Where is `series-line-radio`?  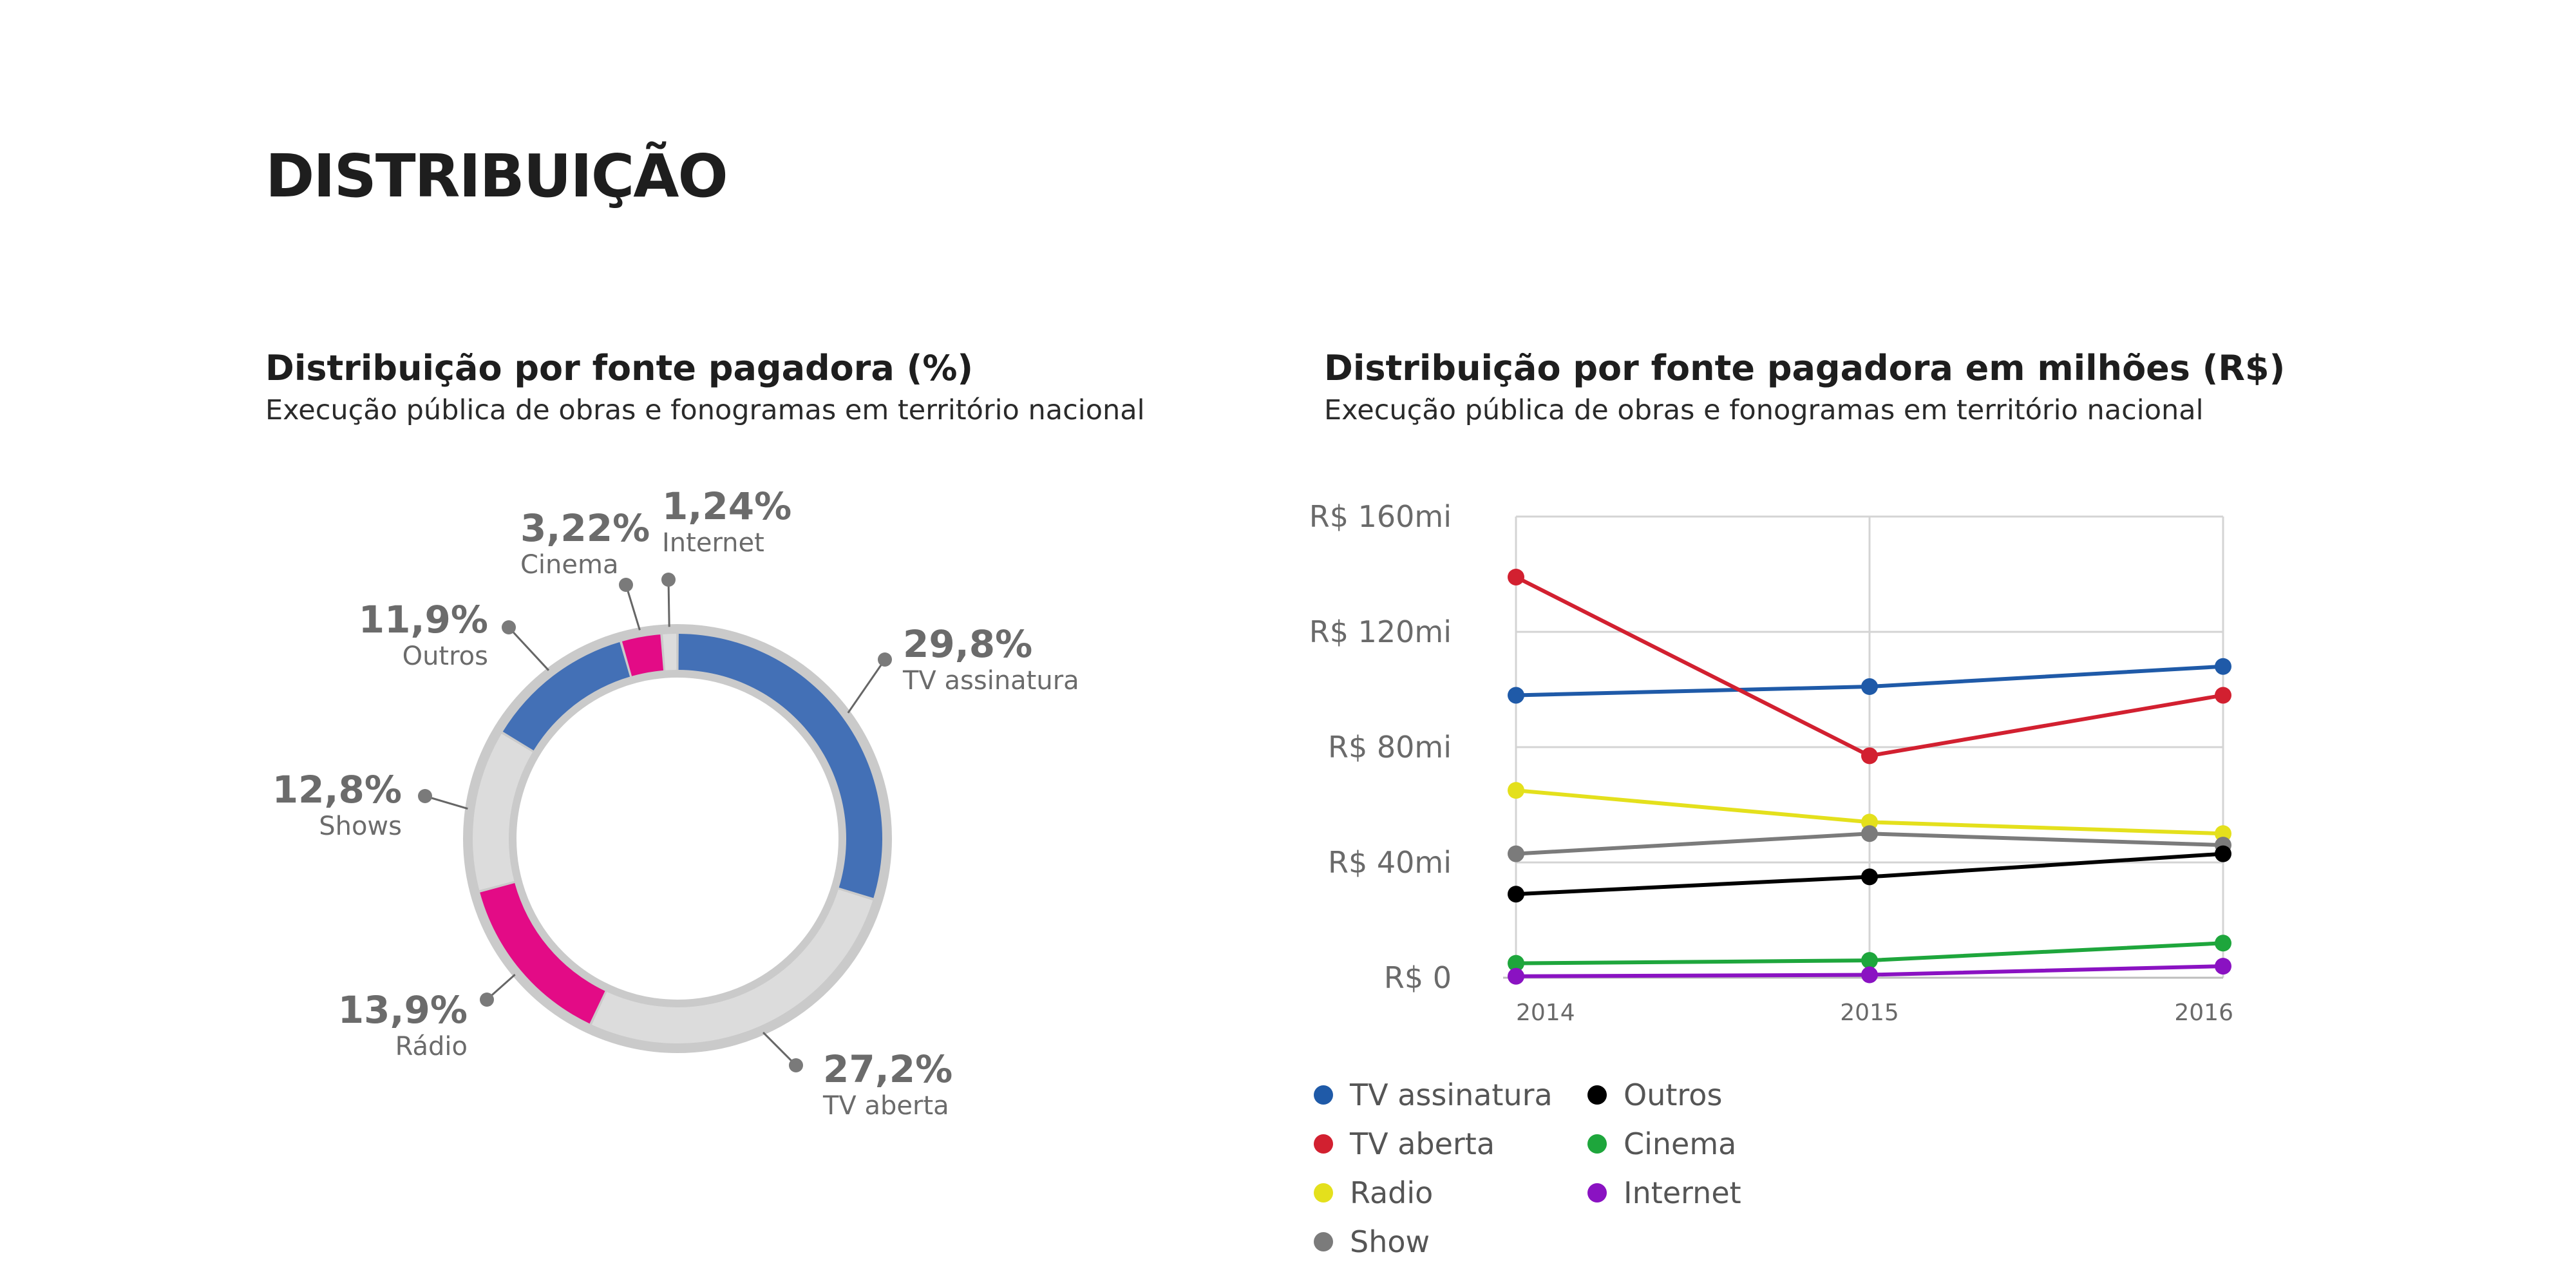 series-line-radio is located at coordinates (1869, 812).